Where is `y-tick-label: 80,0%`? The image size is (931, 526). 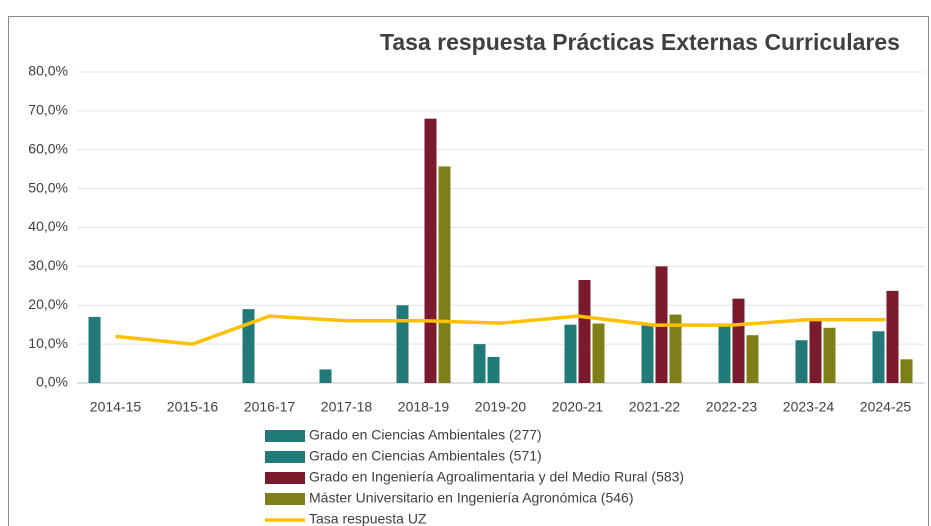 y-tick-label: 80,0% is located at coordinates (48, 71).